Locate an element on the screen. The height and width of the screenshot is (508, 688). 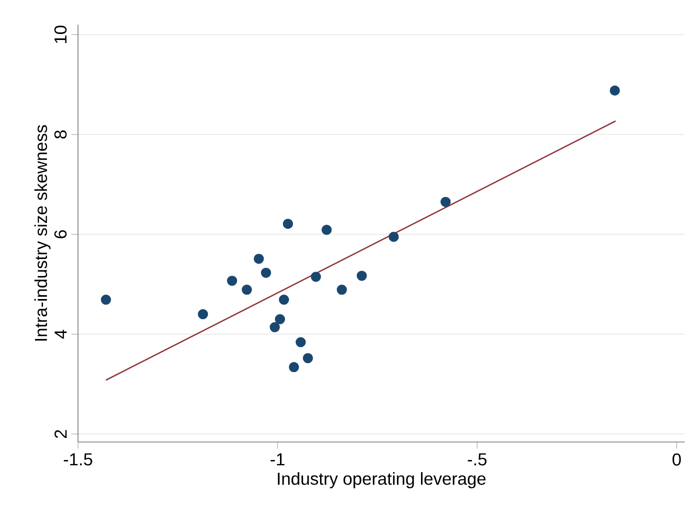
y-tick-label: 8 is located at coordinates (60, 134).